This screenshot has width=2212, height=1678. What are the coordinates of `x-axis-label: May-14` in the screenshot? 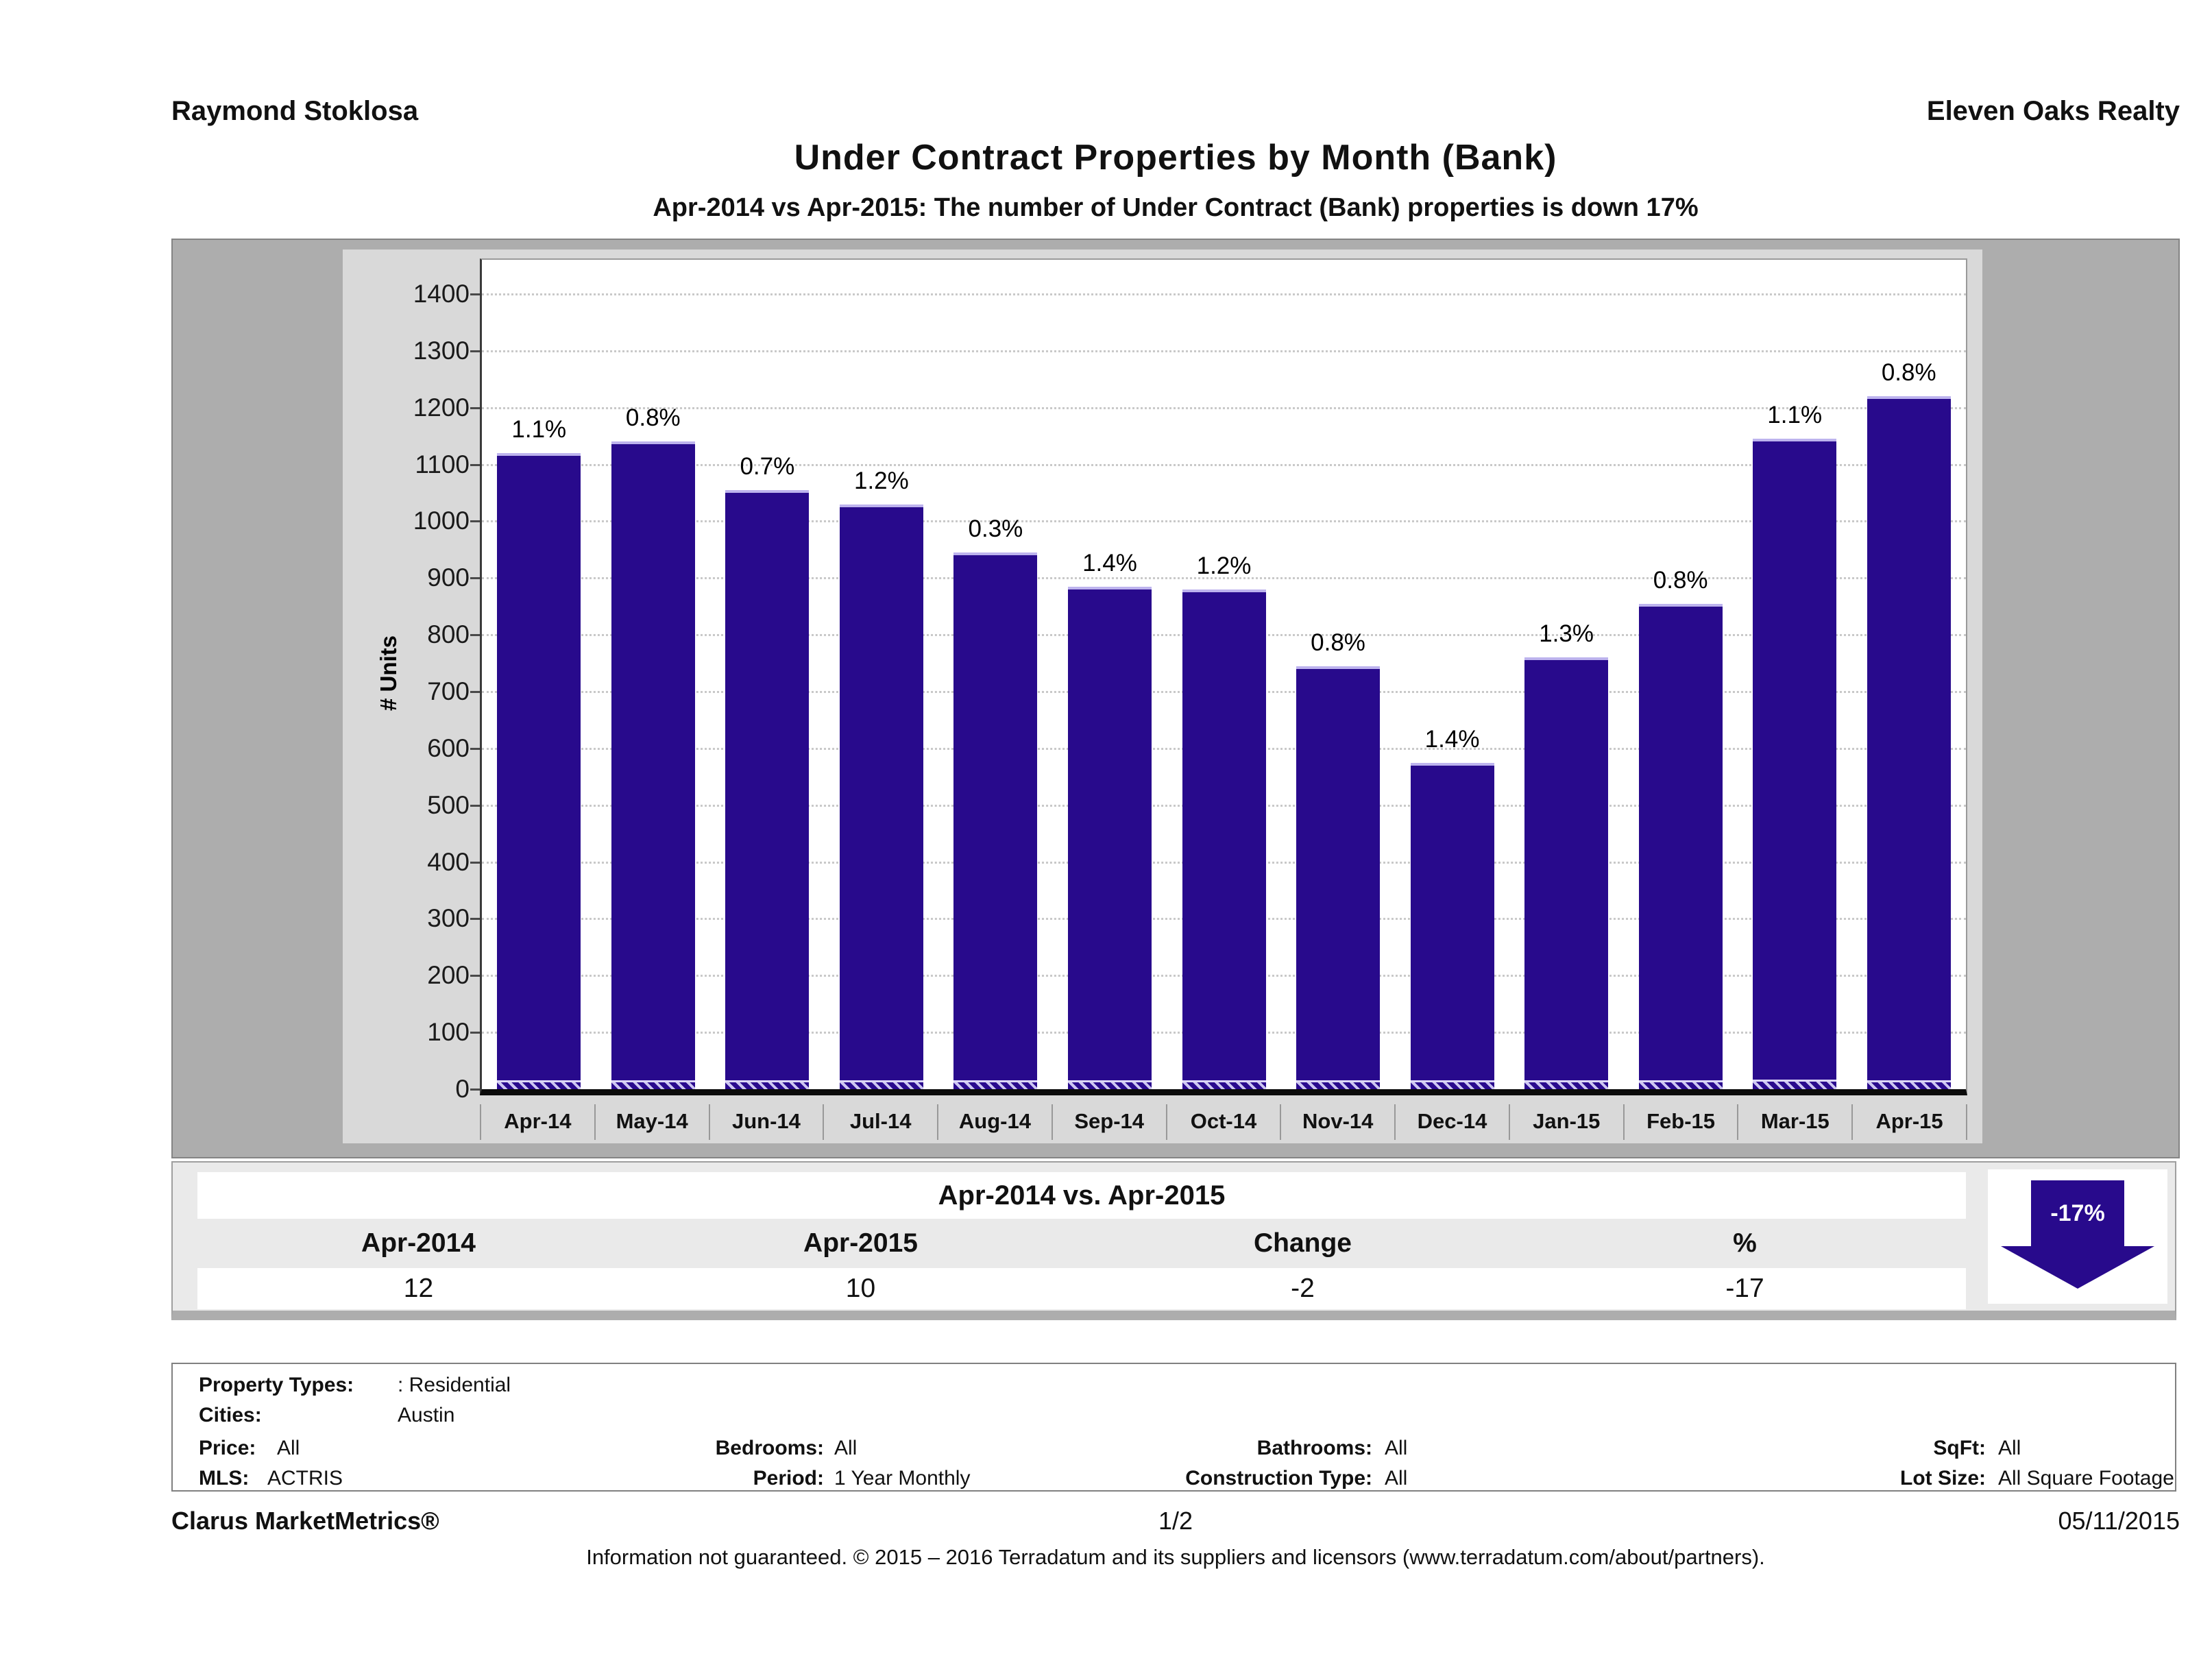 It's located at (651, 1122).